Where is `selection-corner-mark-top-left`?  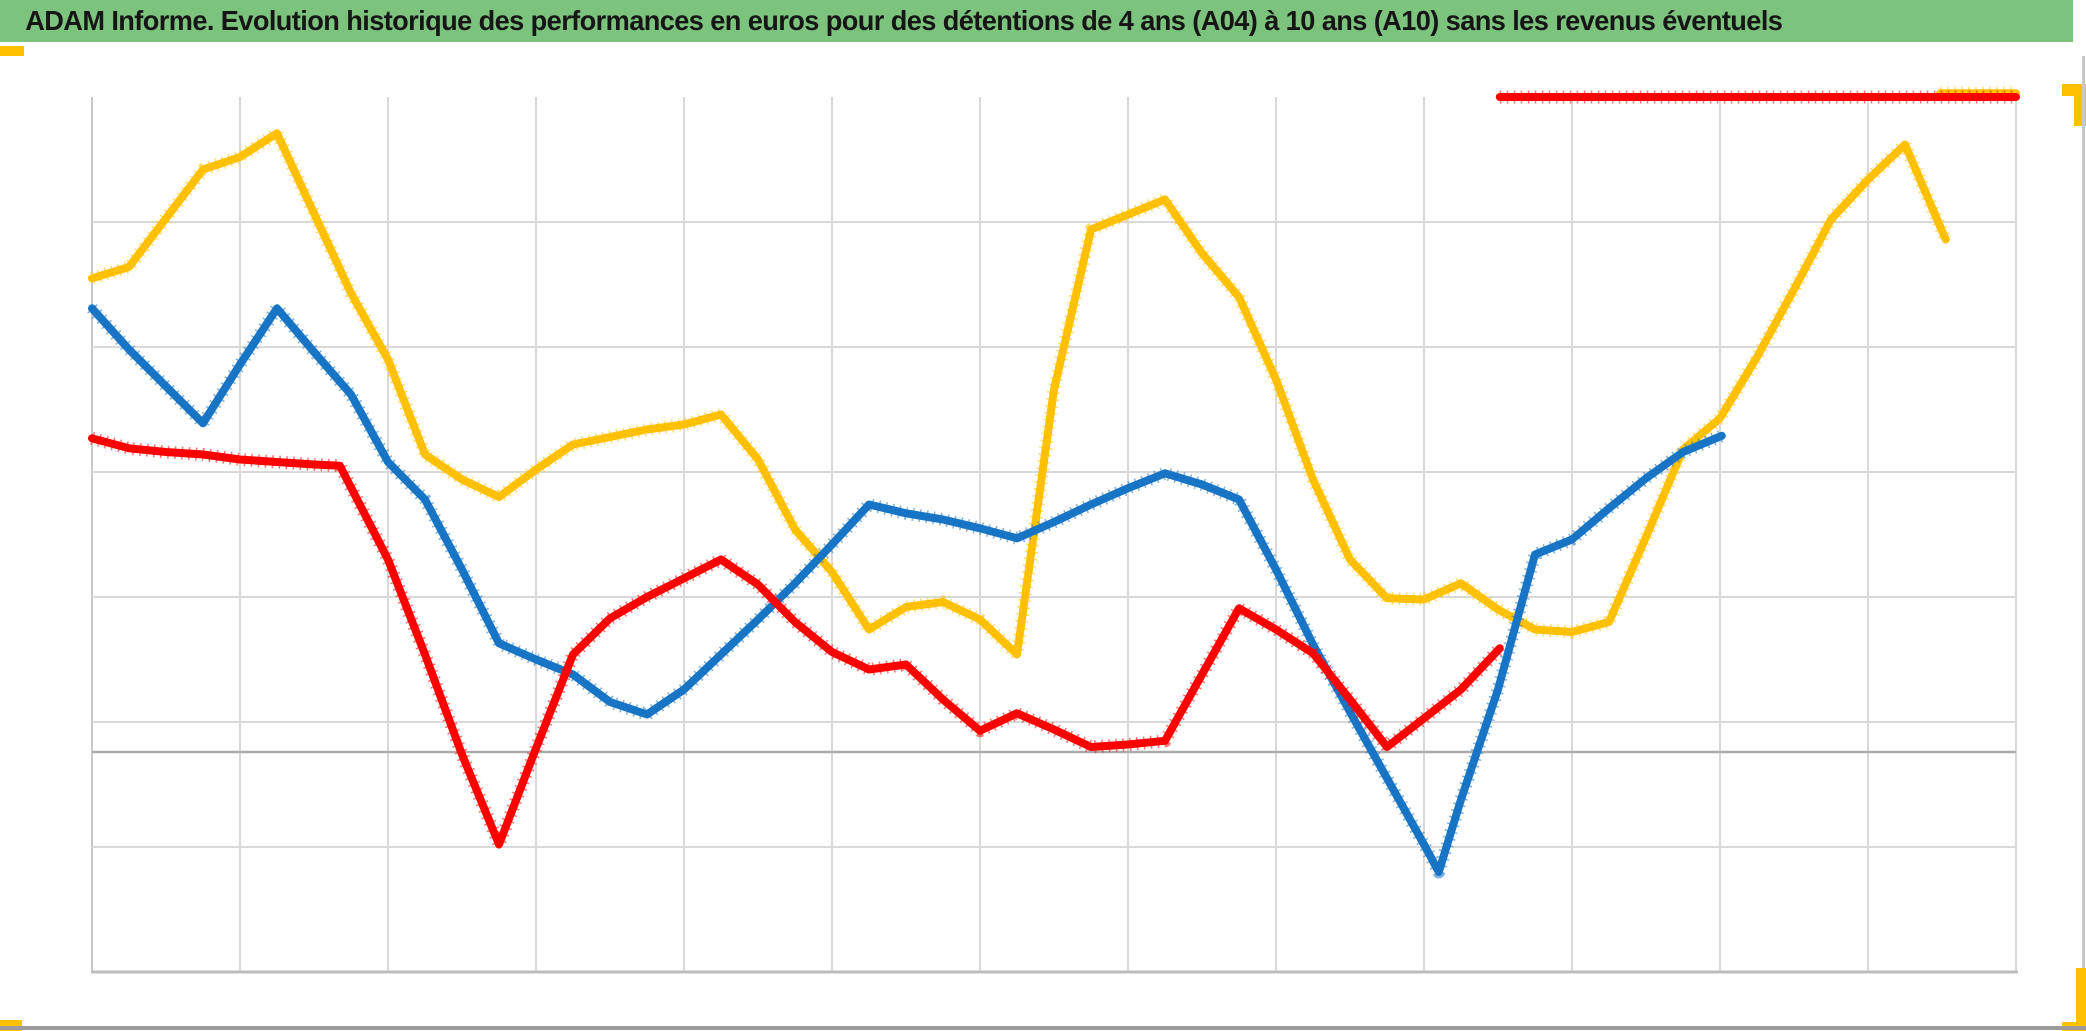
selection-corner-mark-top-left is located at coordinates (12, 51).